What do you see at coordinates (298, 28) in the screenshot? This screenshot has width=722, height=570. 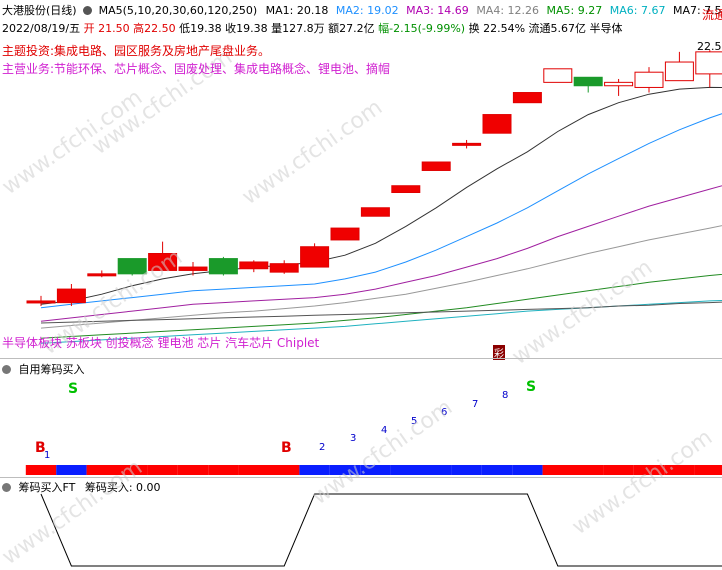 I see `quote-volume: 量127.8万` at bounding box center [298, 28].